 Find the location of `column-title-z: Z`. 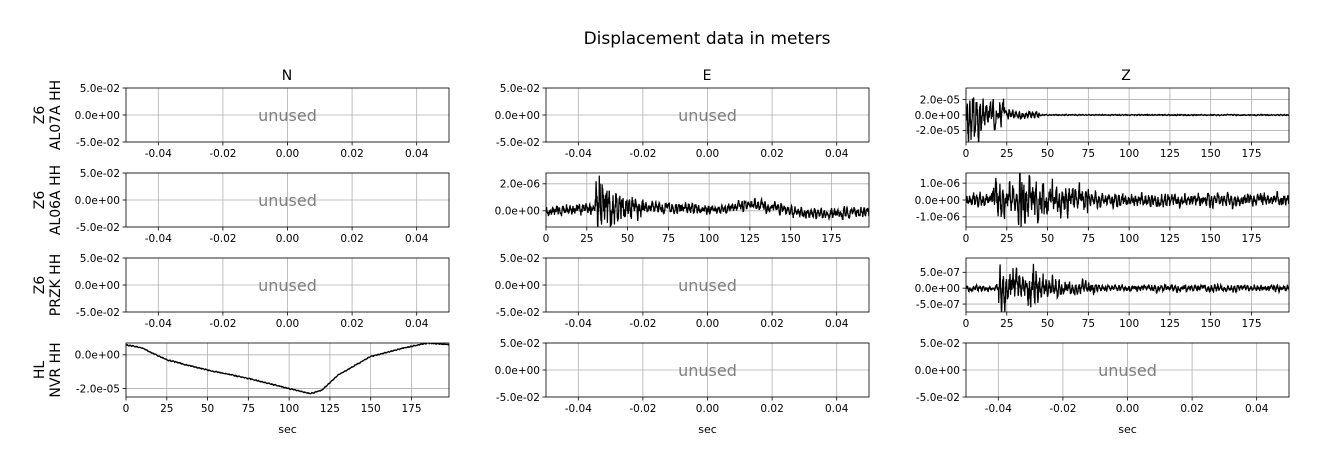

column-title-z: Z is located at coordinates (1126, 76).